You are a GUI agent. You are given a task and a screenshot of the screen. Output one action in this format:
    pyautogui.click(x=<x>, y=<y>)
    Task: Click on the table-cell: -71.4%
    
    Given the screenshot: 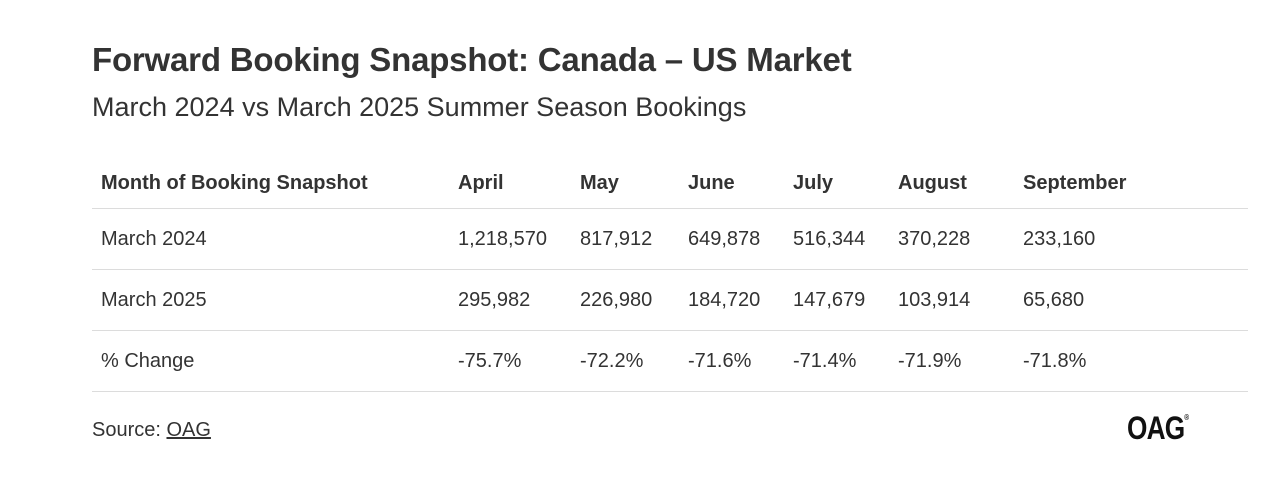 What is the action you would take?
    pyautogui.click(x=836, y=361)
    